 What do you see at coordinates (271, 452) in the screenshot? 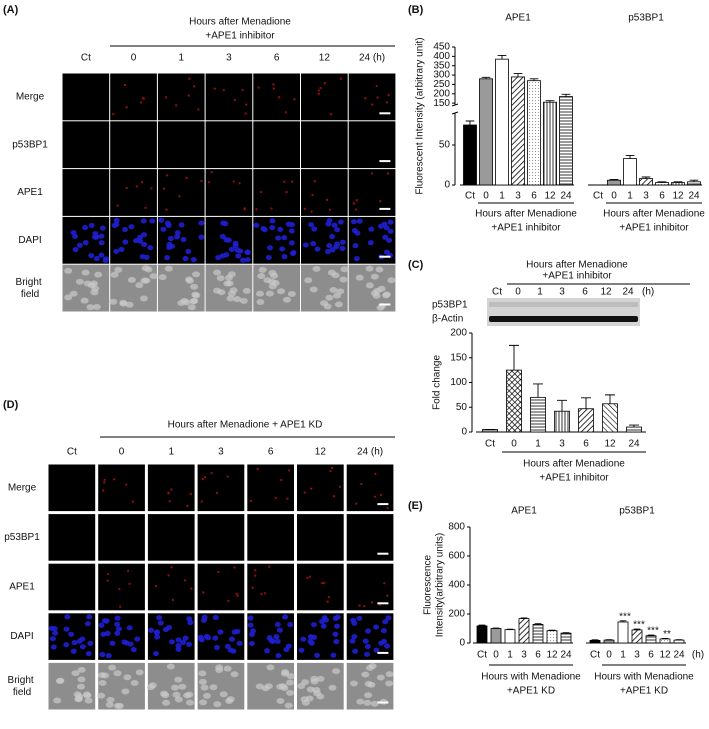
I see `column-label: 6` at bounding box center [271, 452].